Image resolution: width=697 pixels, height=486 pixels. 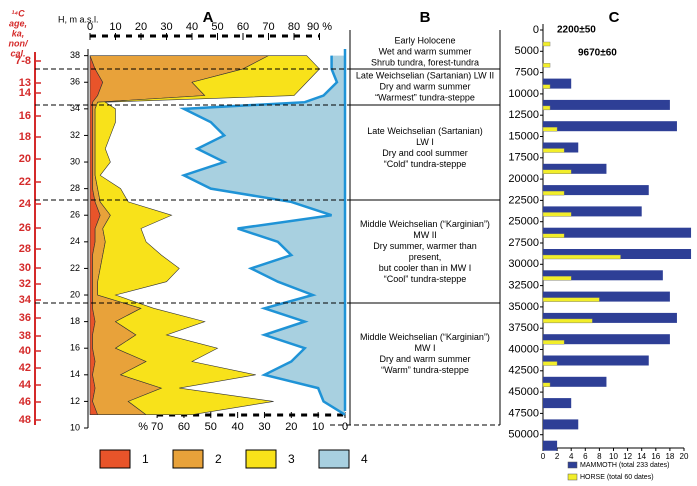 I want to click on x2-tick-label: 70, so click(x=157, y=427).